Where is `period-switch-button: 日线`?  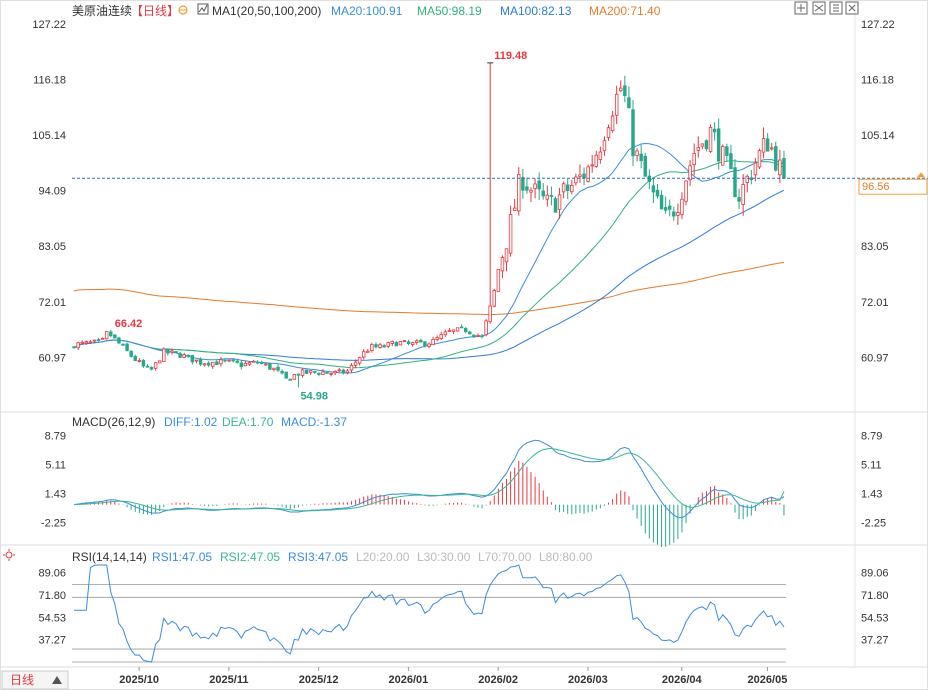 period-switch-button: 日线 is located at coordinates (35, 680).